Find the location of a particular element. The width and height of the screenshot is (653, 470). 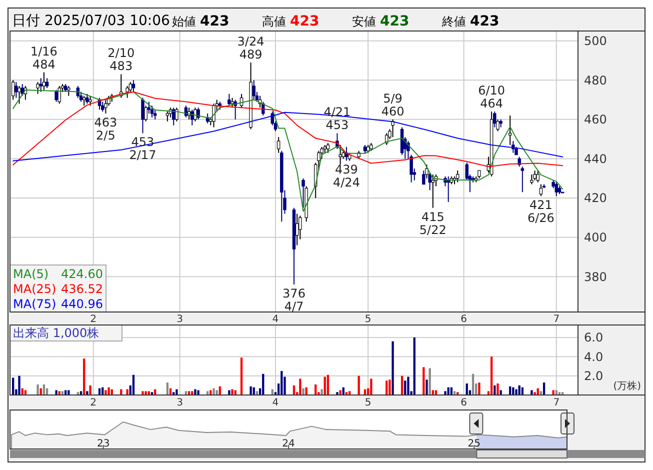

annotation: 5/9 460 is located at coordinates (392, 104).